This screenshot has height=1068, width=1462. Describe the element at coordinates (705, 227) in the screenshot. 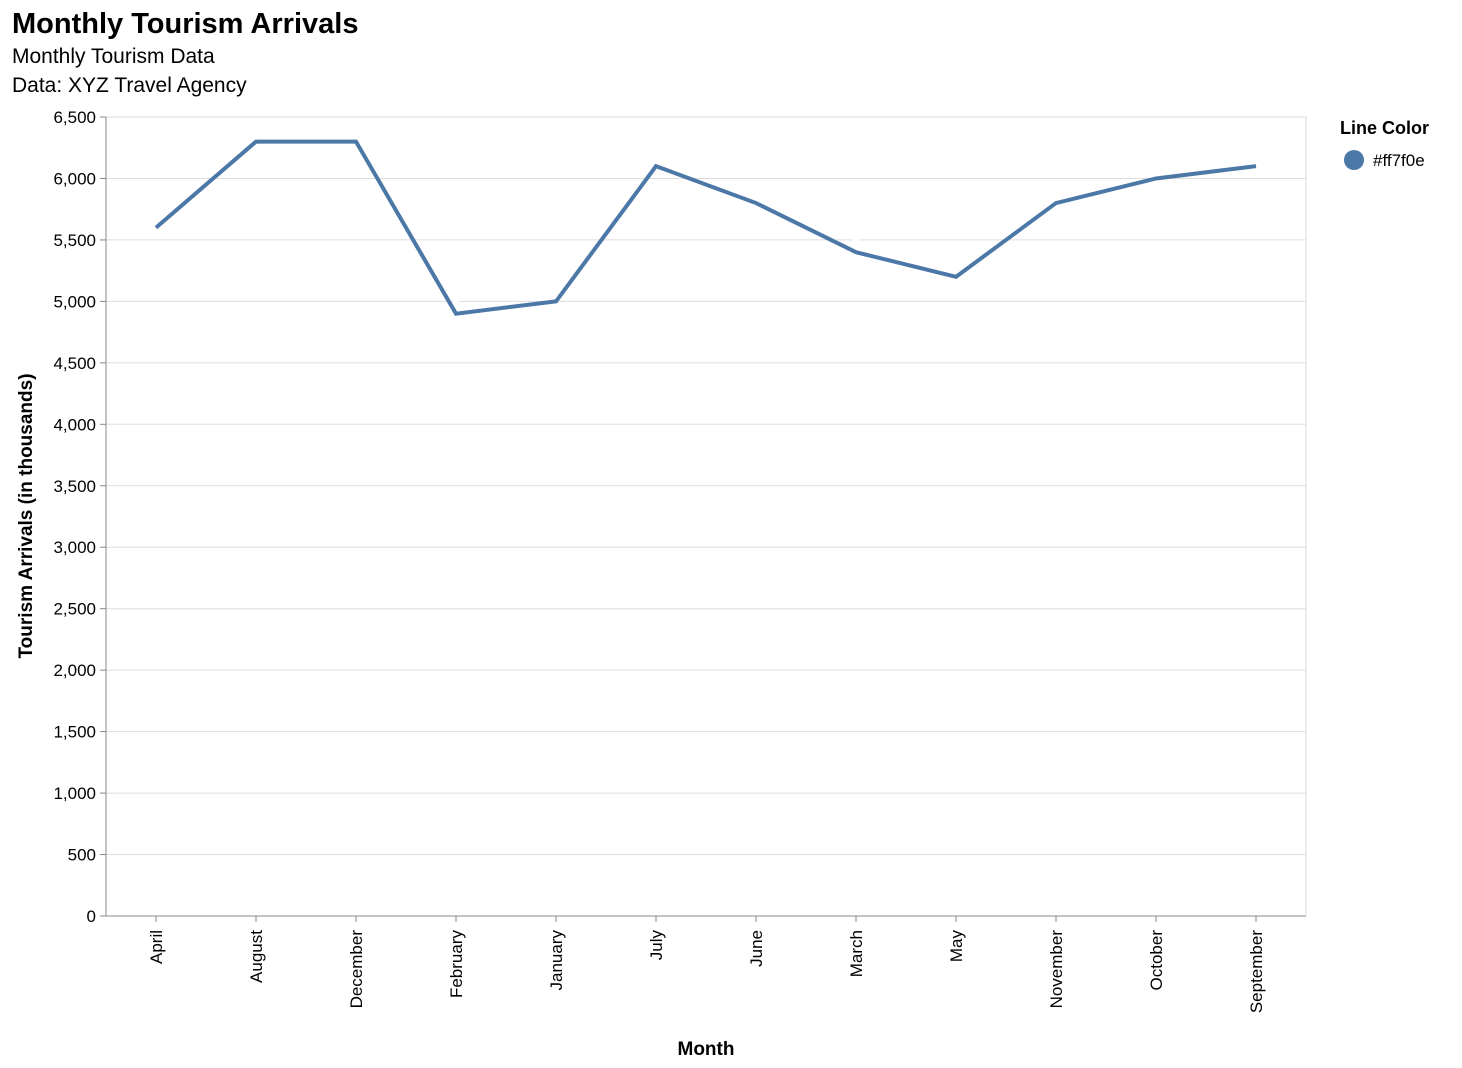

I see `series-line` at that location.